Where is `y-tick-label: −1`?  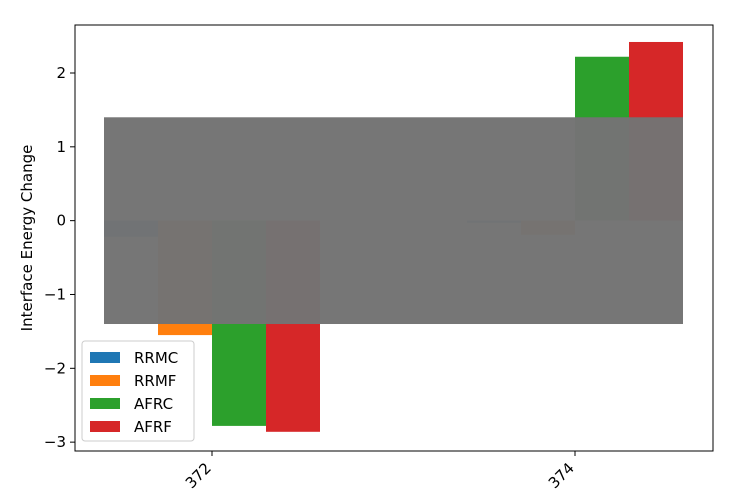 y-tick-label: −1 is located at coordinates (55, 294).